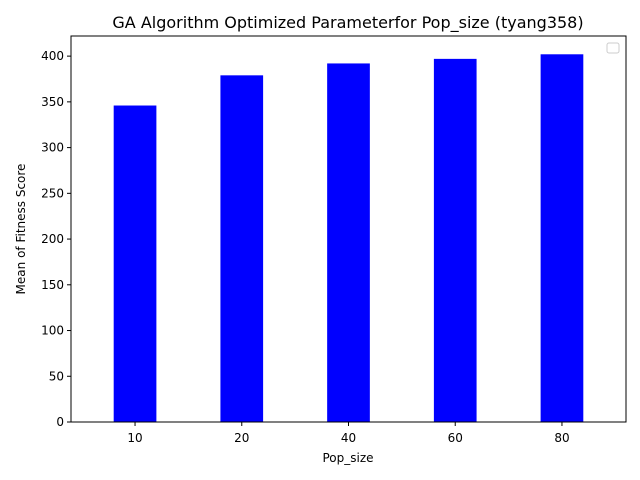 The height and width of the screenshot is (480, 640). I want to click on x-tick-label: 60, so click(455, 438).